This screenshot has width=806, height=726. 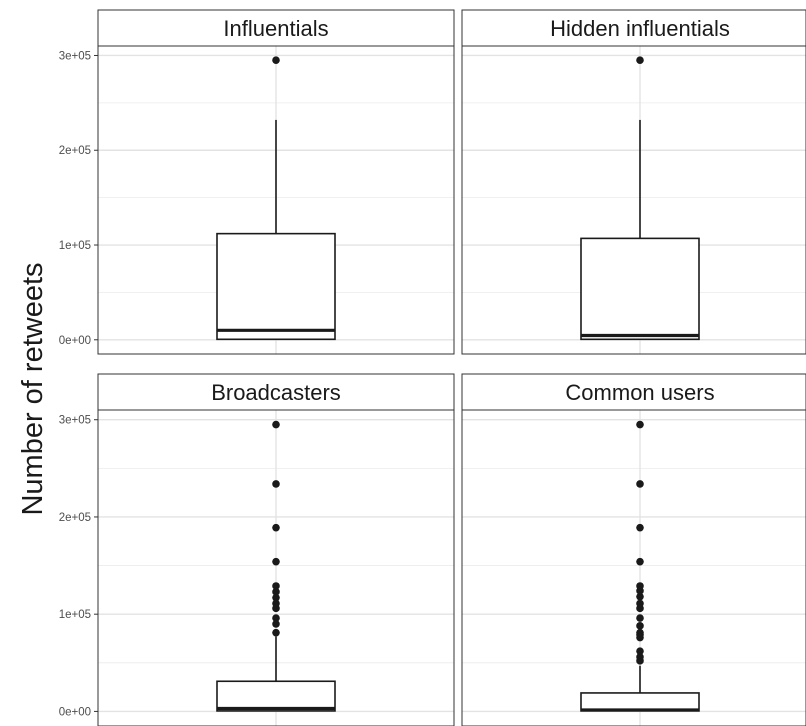 What do you see at coordinates (33, 388) in the screenshot?
I see `y-axis-title: Number of retweets` at bounding box center [33, 388].